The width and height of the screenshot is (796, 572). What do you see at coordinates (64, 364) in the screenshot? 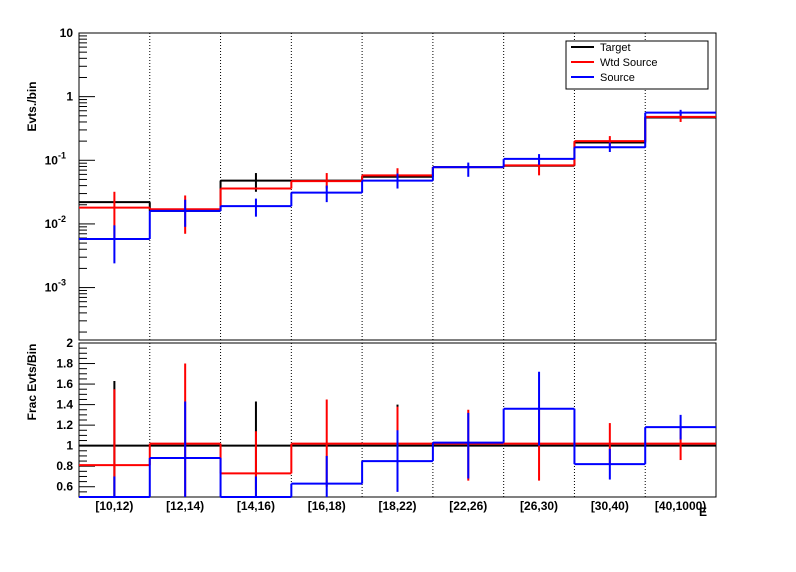
I see `bottom-y-tick-label: 1.8` at bounding box center [64, 364].